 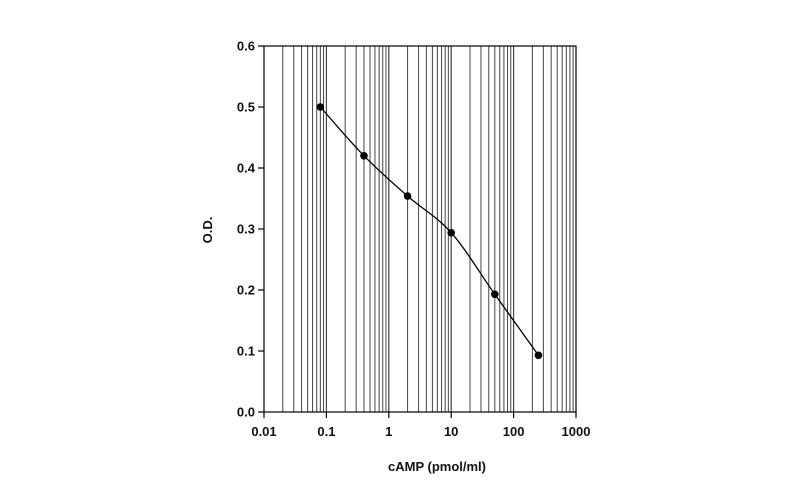 What do you see at coordinates (207, 230) in the screenshot?
I see `y-axis-title: O.D.` at bounding box center [207, 230].